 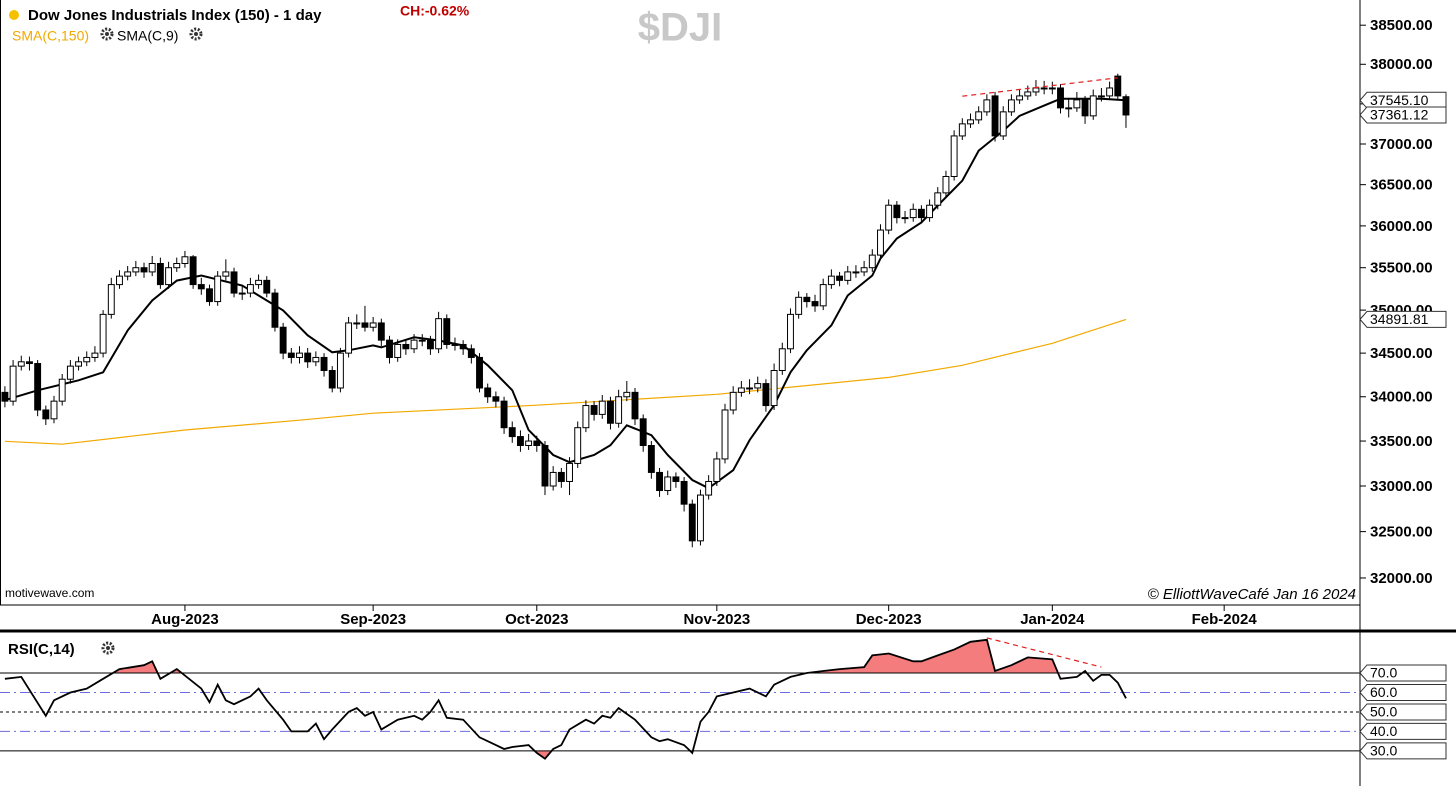 I want to click on trendline, so click(x=1040, y=87).